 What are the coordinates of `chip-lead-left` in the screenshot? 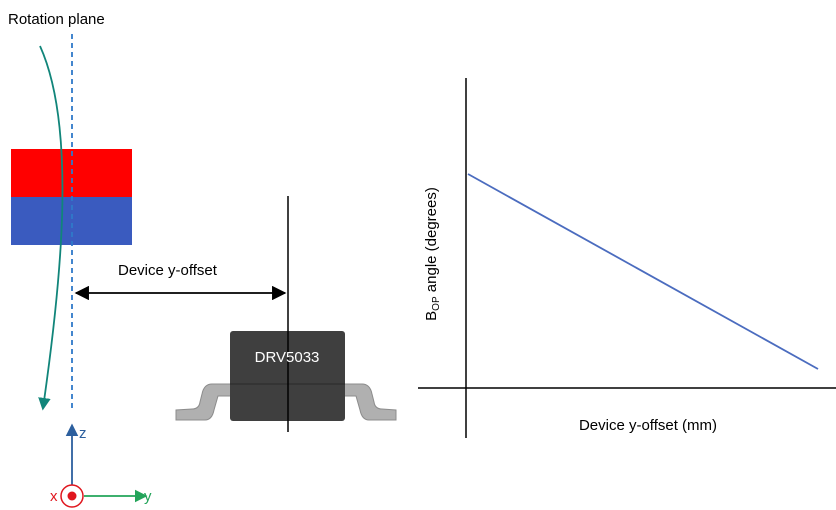 It's located at (204, 402).